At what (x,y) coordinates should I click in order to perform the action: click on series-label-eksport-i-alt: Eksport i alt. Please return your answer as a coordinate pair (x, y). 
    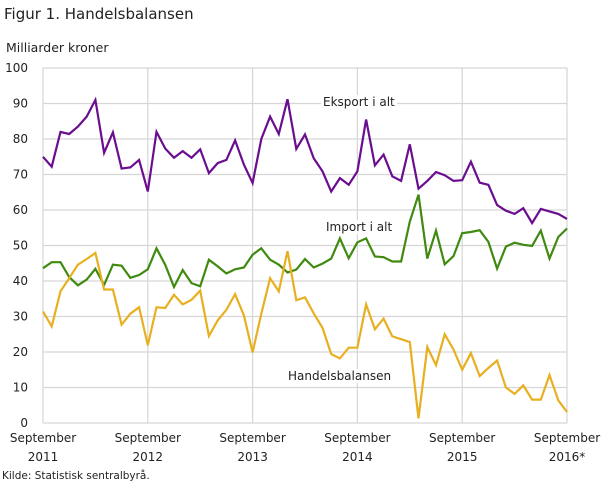
    Looking at the image, I should click on (359, 102).